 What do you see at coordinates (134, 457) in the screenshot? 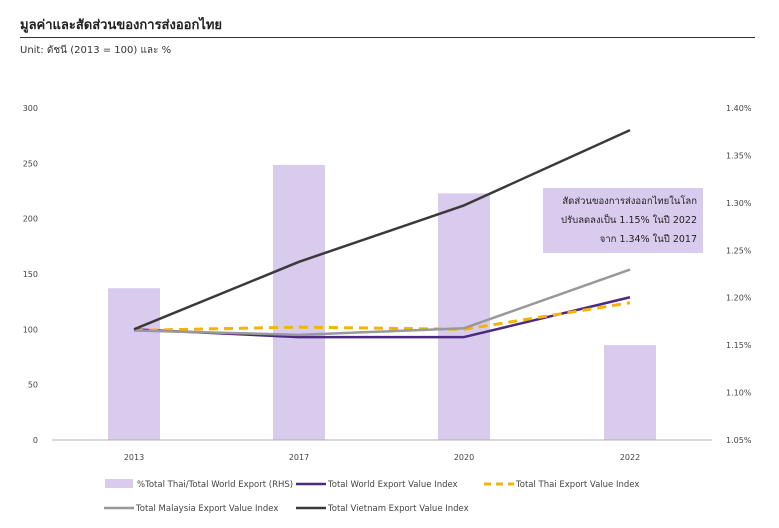
I see `x-tick-label: 2013` at bounding box center [134, 457].